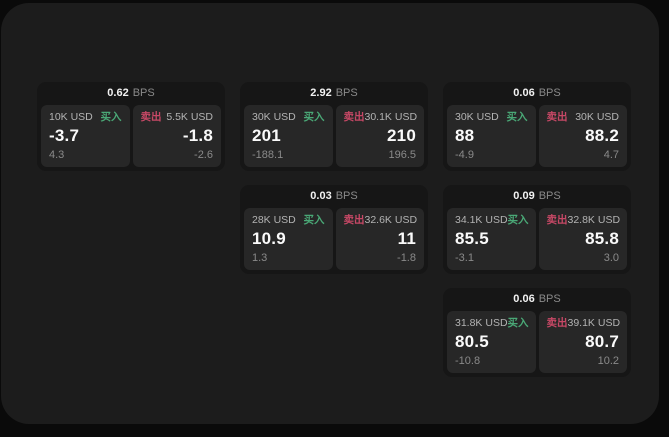  I want to click on card-body: 28K USD 买入 10.9 1.3 卖出 32.6K USD 11 -1.8, so click(334, 239).